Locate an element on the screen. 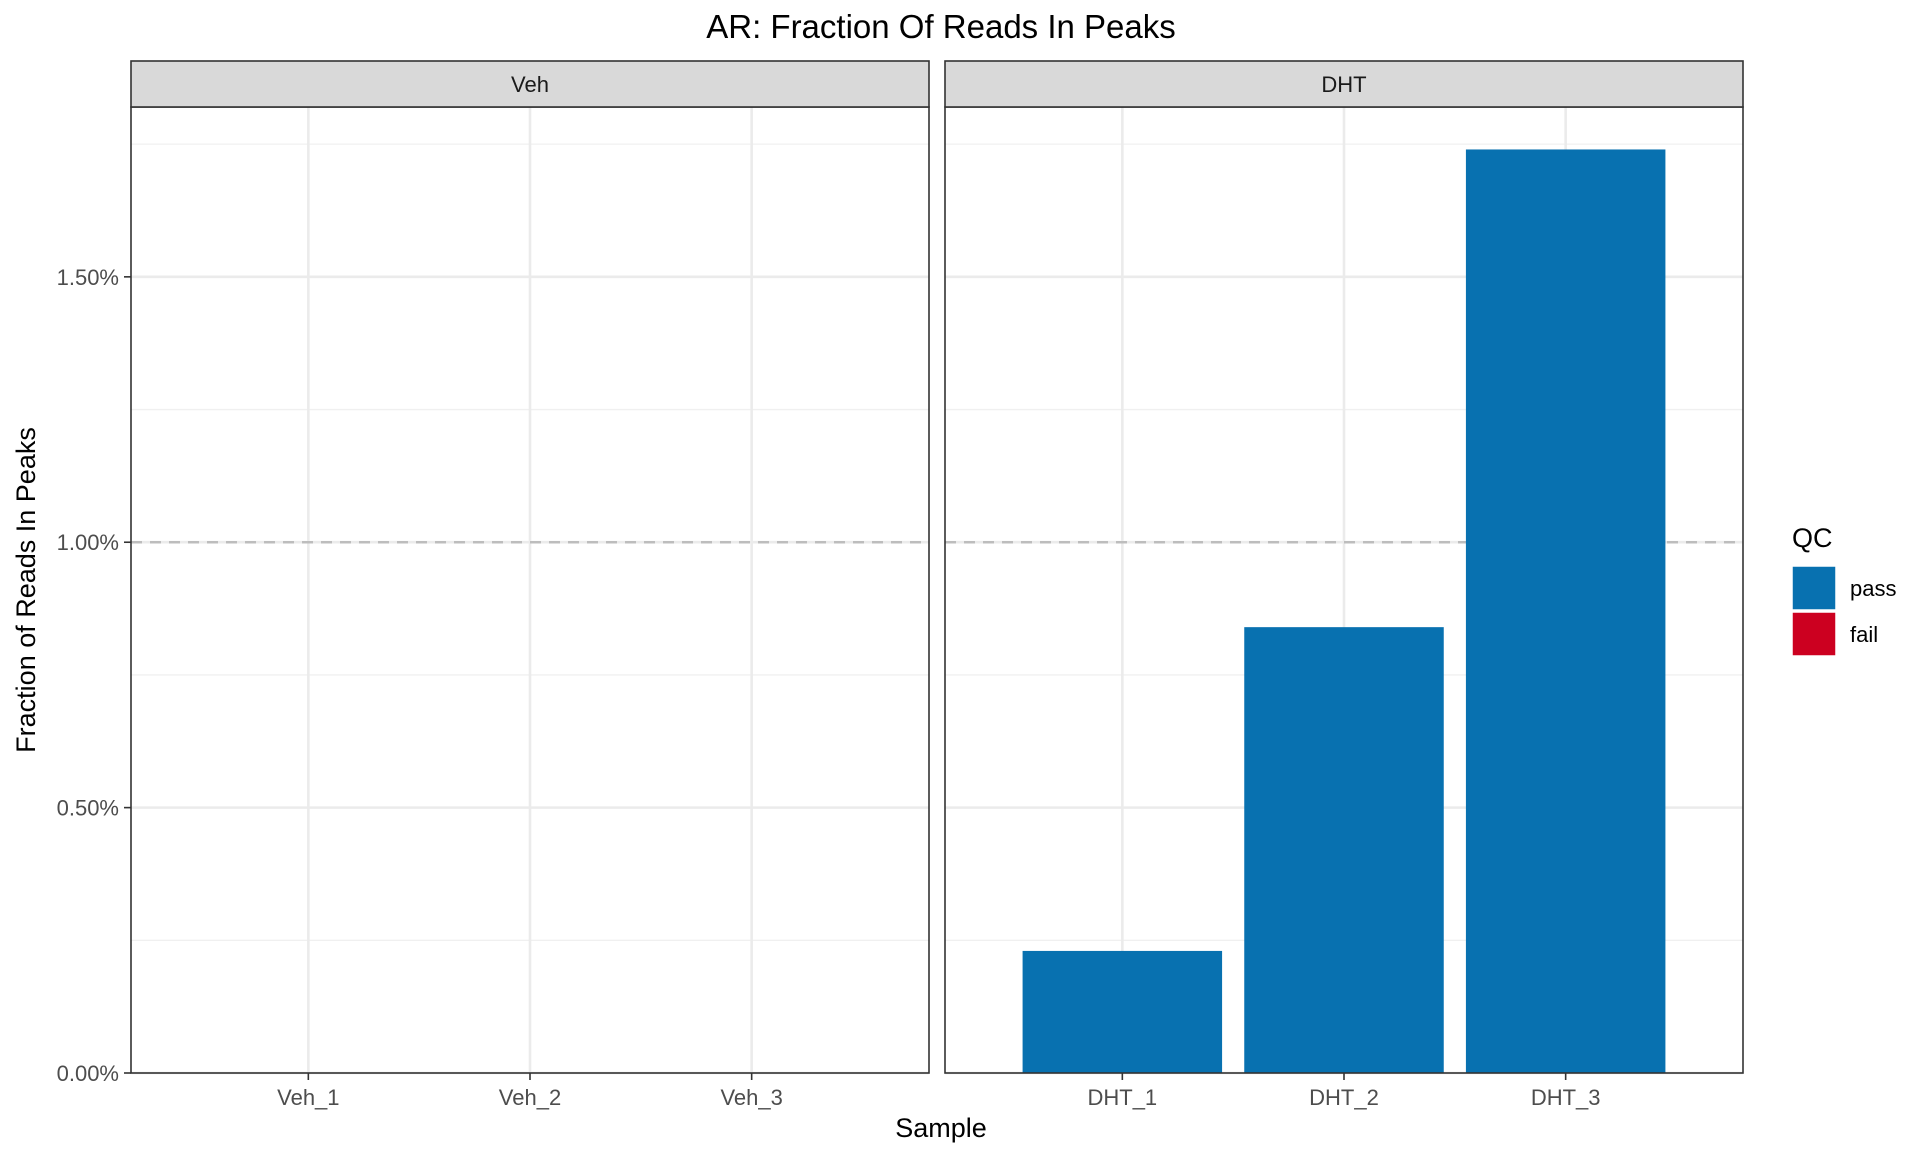 This screenshot has width=1920, height=1152. facet-strip-label: DHT is located at coordinates (1343, 84).